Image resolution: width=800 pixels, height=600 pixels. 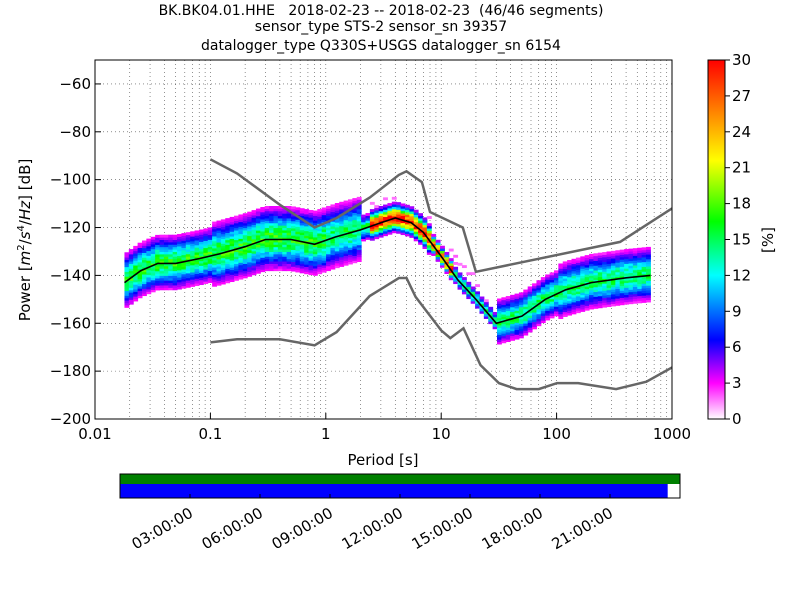 What do you see at coordinates (737, 311) in the screenshot?
I see `colorbar-tick-label: 9` at bounding box center [737, 311].